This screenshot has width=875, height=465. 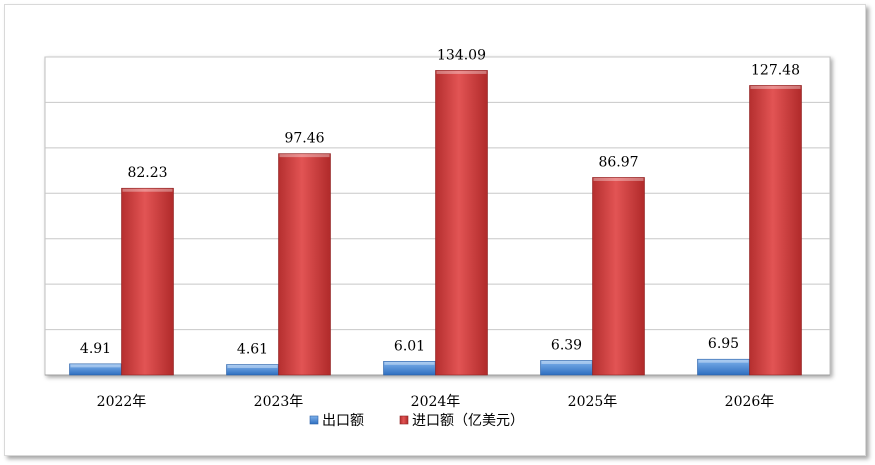 I want to click on legend: 出口额 进口额（亿美元）, so click(x=416, y=421).